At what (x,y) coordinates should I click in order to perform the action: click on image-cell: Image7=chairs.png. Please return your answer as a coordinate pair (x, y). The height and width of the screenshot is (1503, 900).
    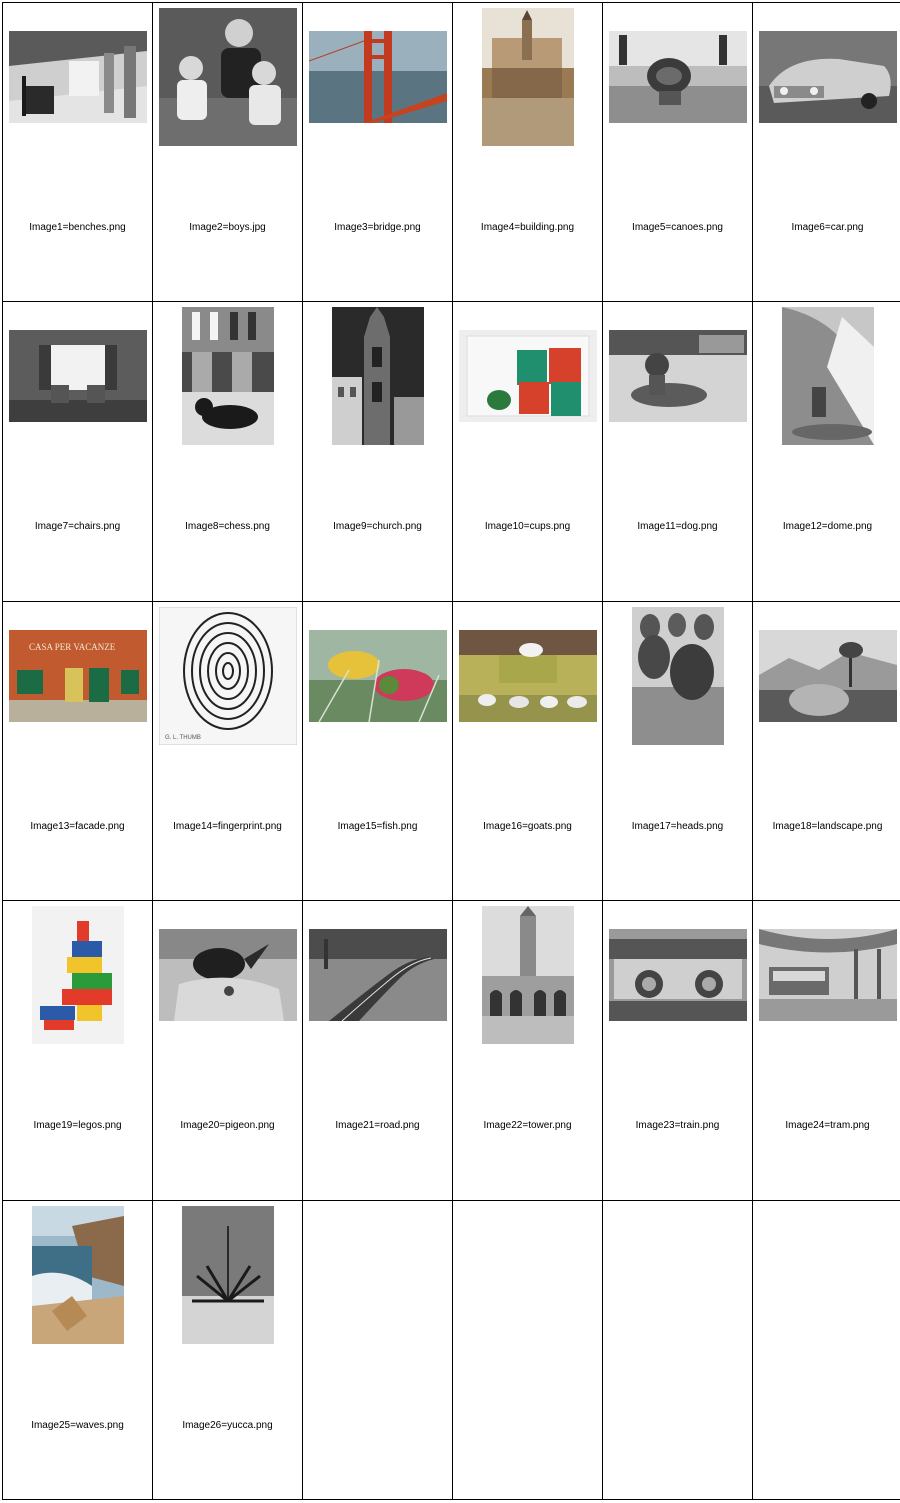
    Looking at the image, I should click on (77, 451).